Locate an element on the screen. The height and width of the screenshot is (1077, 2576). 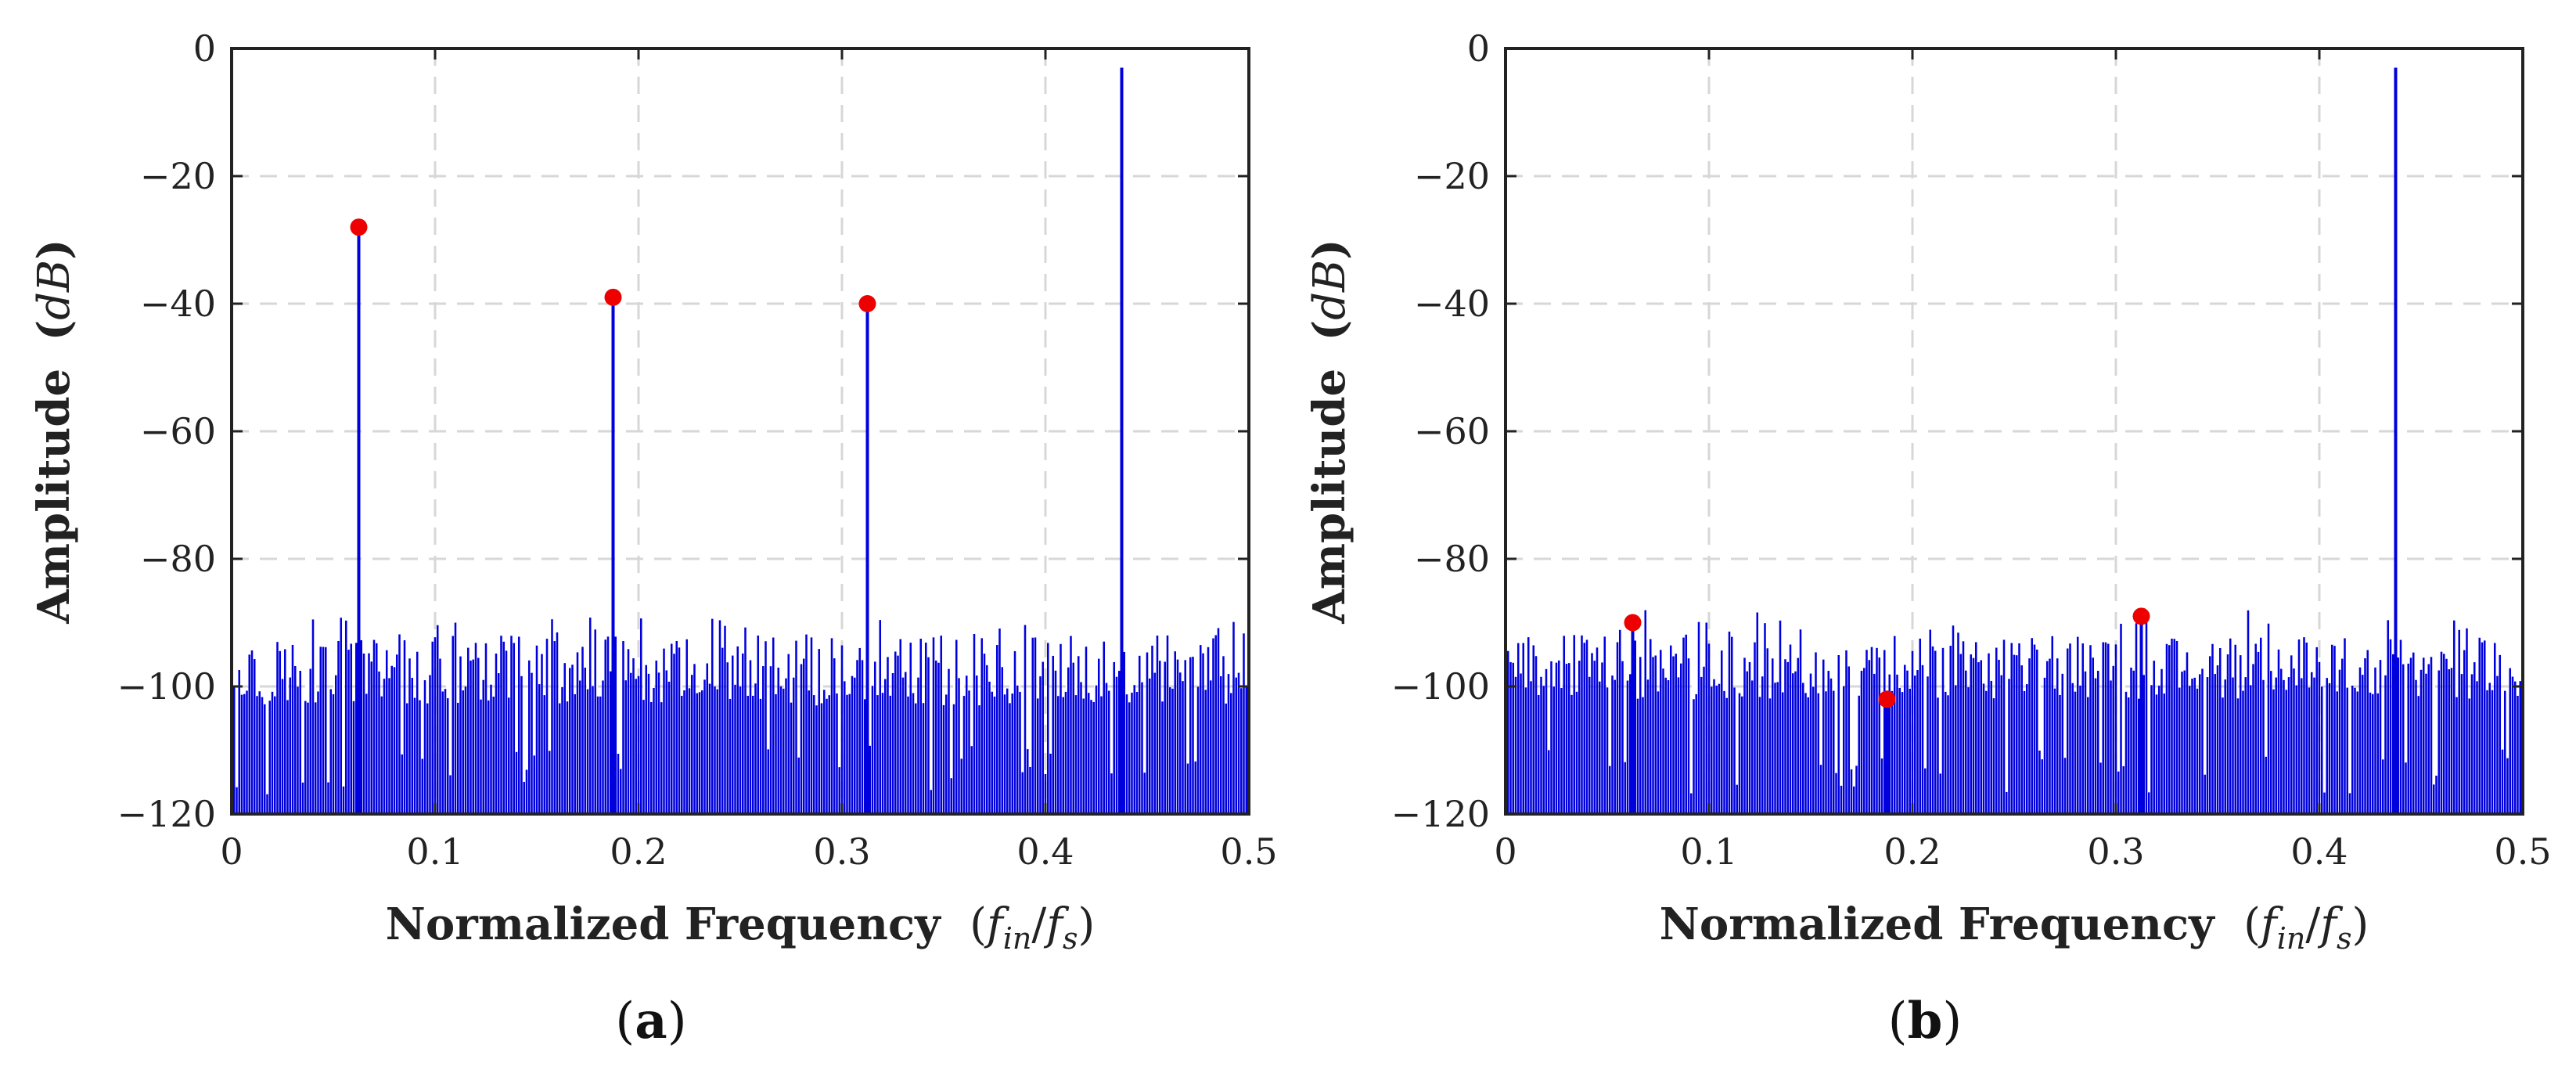
y-tick-labels: 0 −20 −40 −60 −80 −100 −120 is located at coordinates (1440, 431).